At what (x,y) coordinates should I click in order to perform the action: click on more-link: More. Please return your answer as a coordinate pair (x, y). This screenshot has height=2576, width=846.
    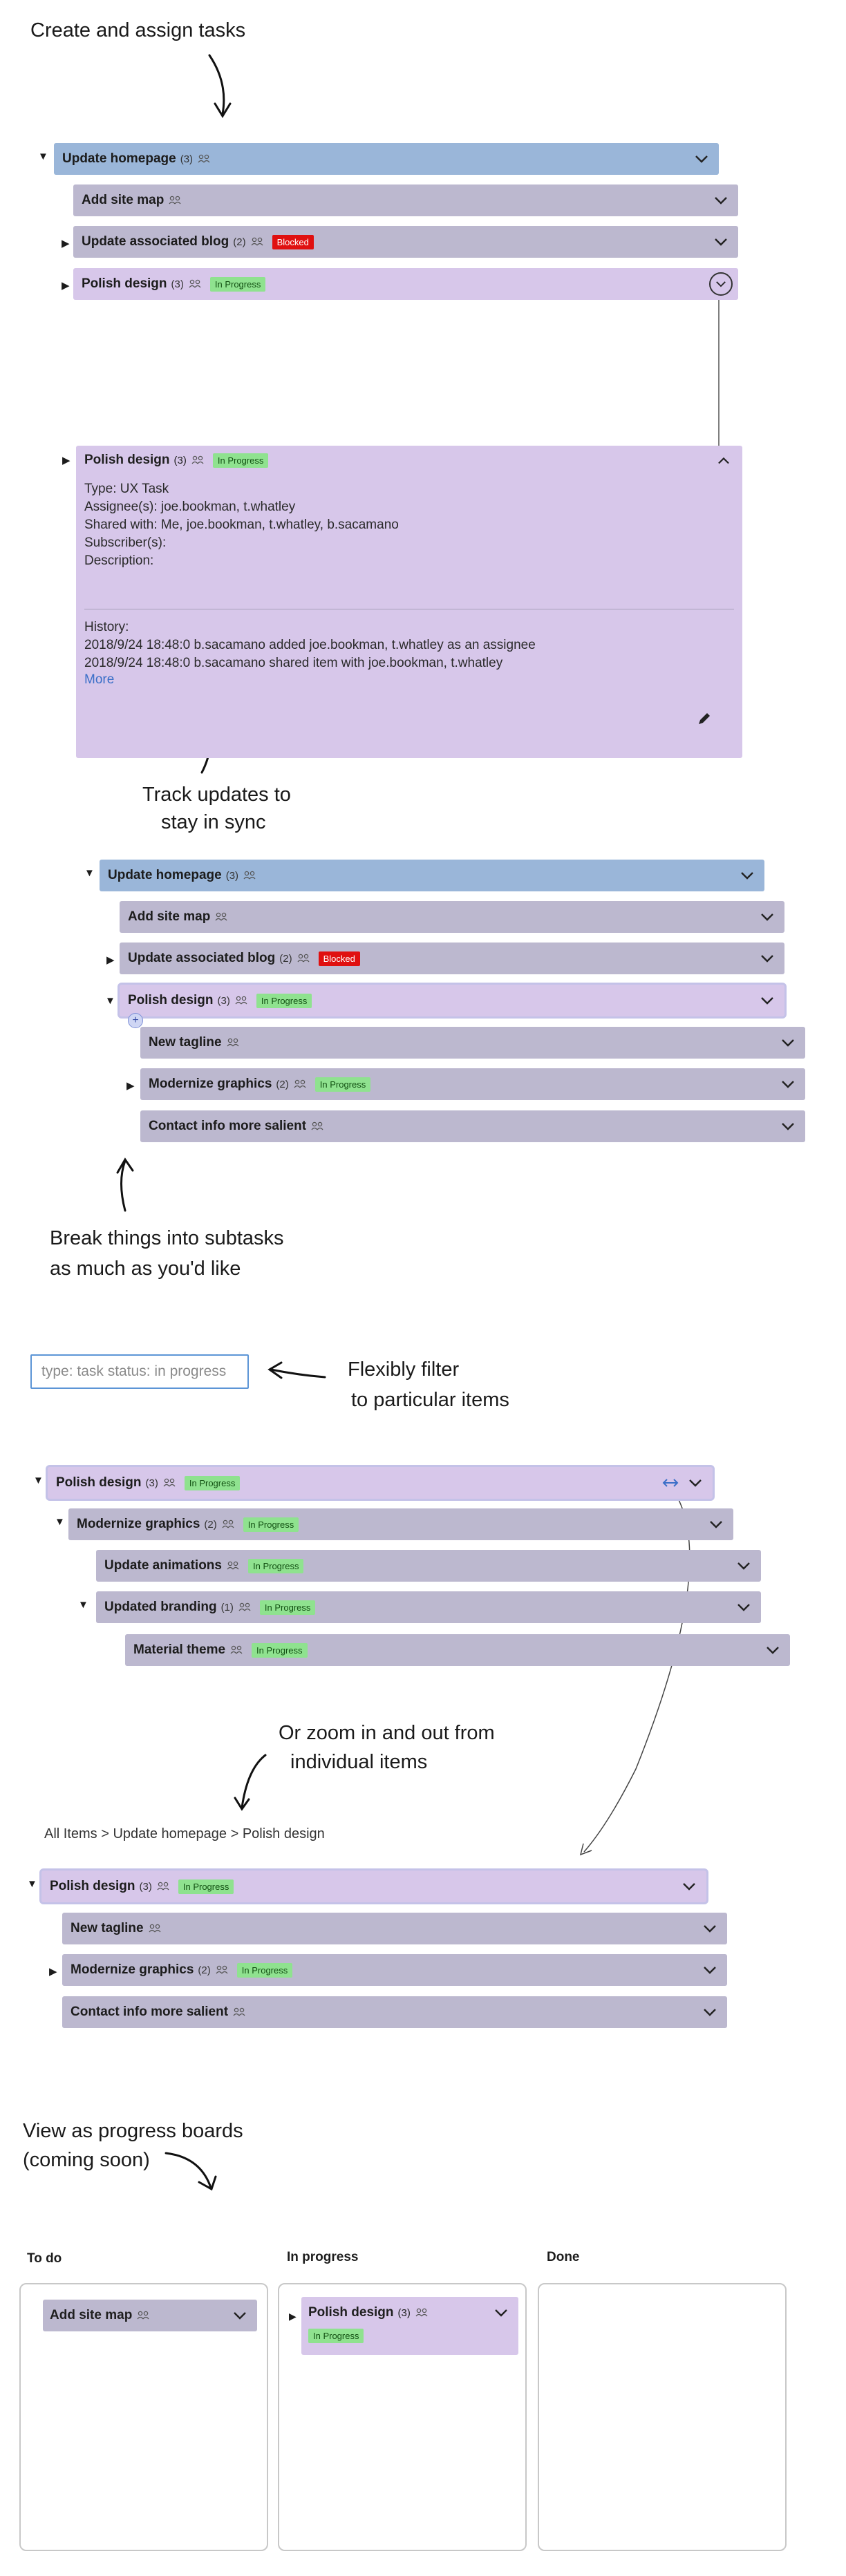
    Looking at the image, I should click on (99, 679).